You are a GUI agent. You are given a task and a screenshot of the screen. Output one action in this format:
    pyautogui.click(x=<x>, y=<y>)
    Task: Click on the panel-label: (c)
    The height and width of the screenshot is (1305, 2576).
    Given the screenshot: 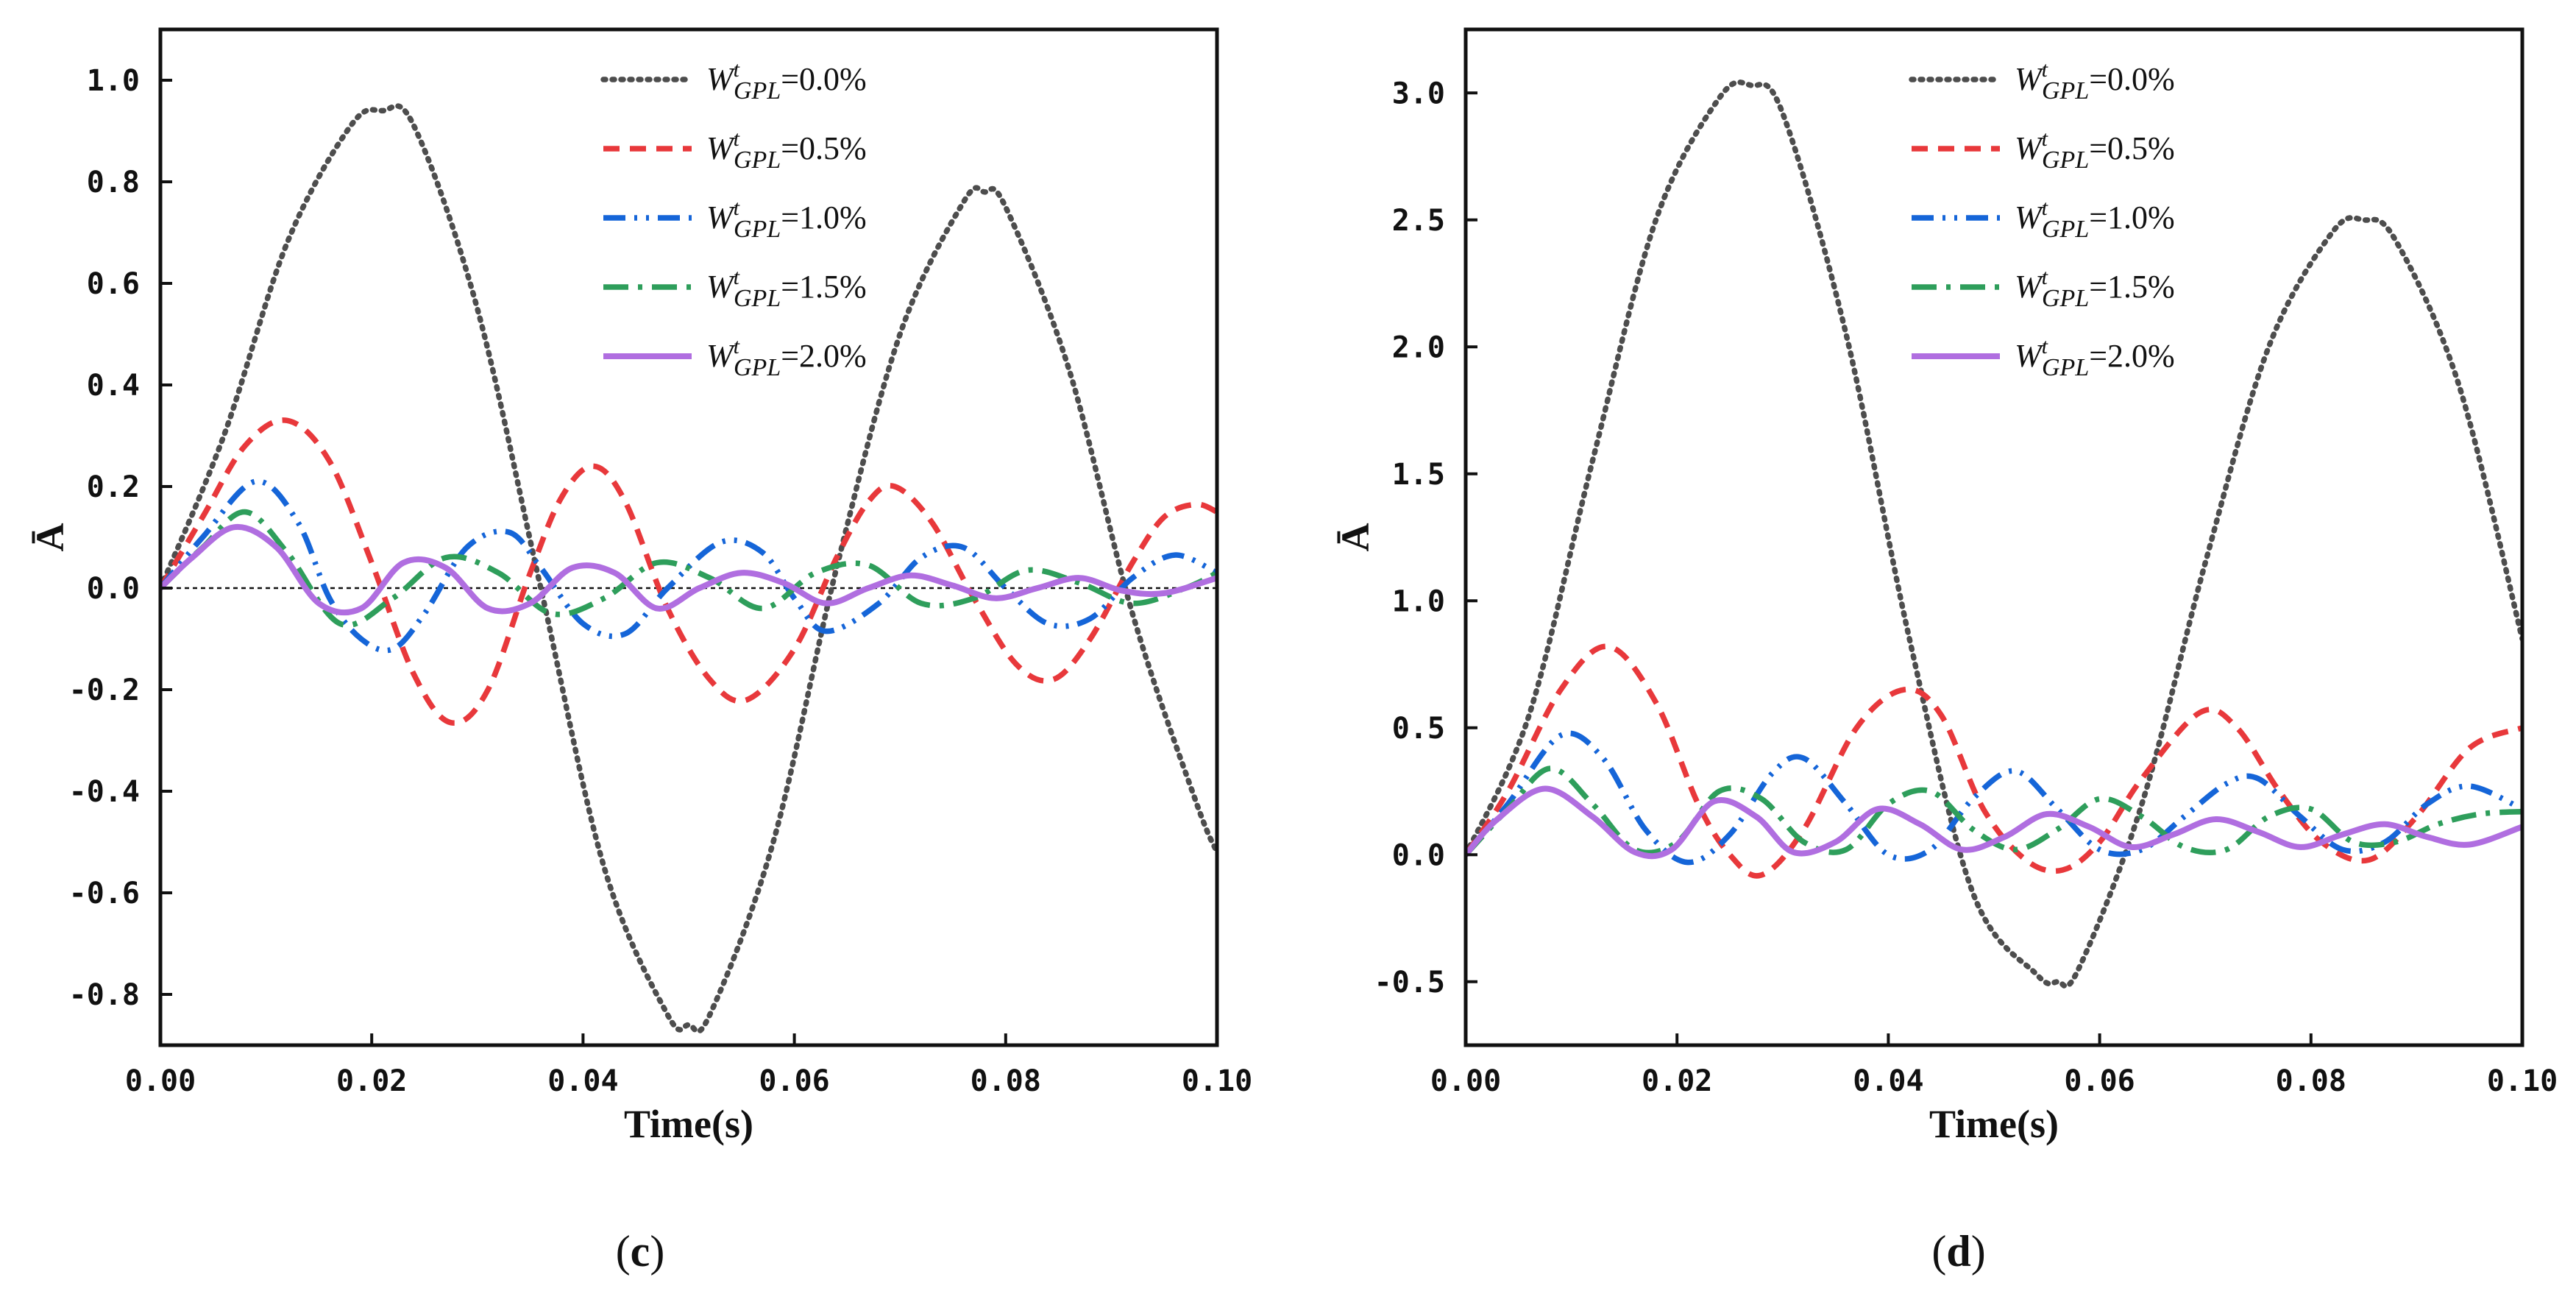 What is the action you would take?
    pyautogui.click(x=640, y=1251)
    